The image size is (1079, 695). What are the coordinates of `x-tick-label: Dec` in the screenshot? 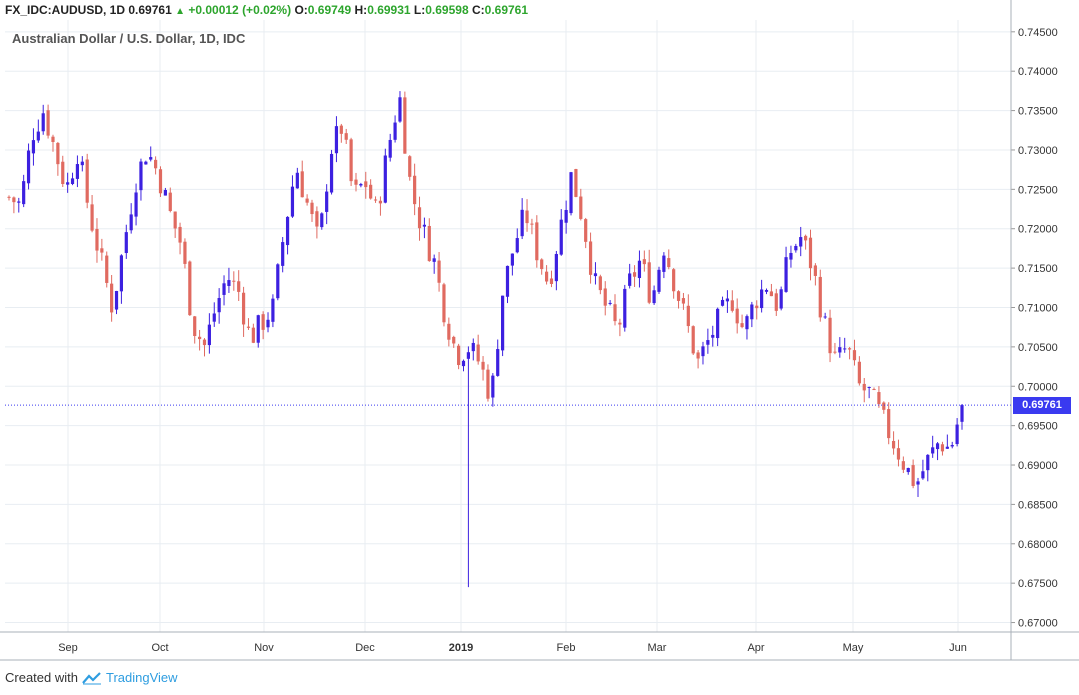 It's located at (365, 648).